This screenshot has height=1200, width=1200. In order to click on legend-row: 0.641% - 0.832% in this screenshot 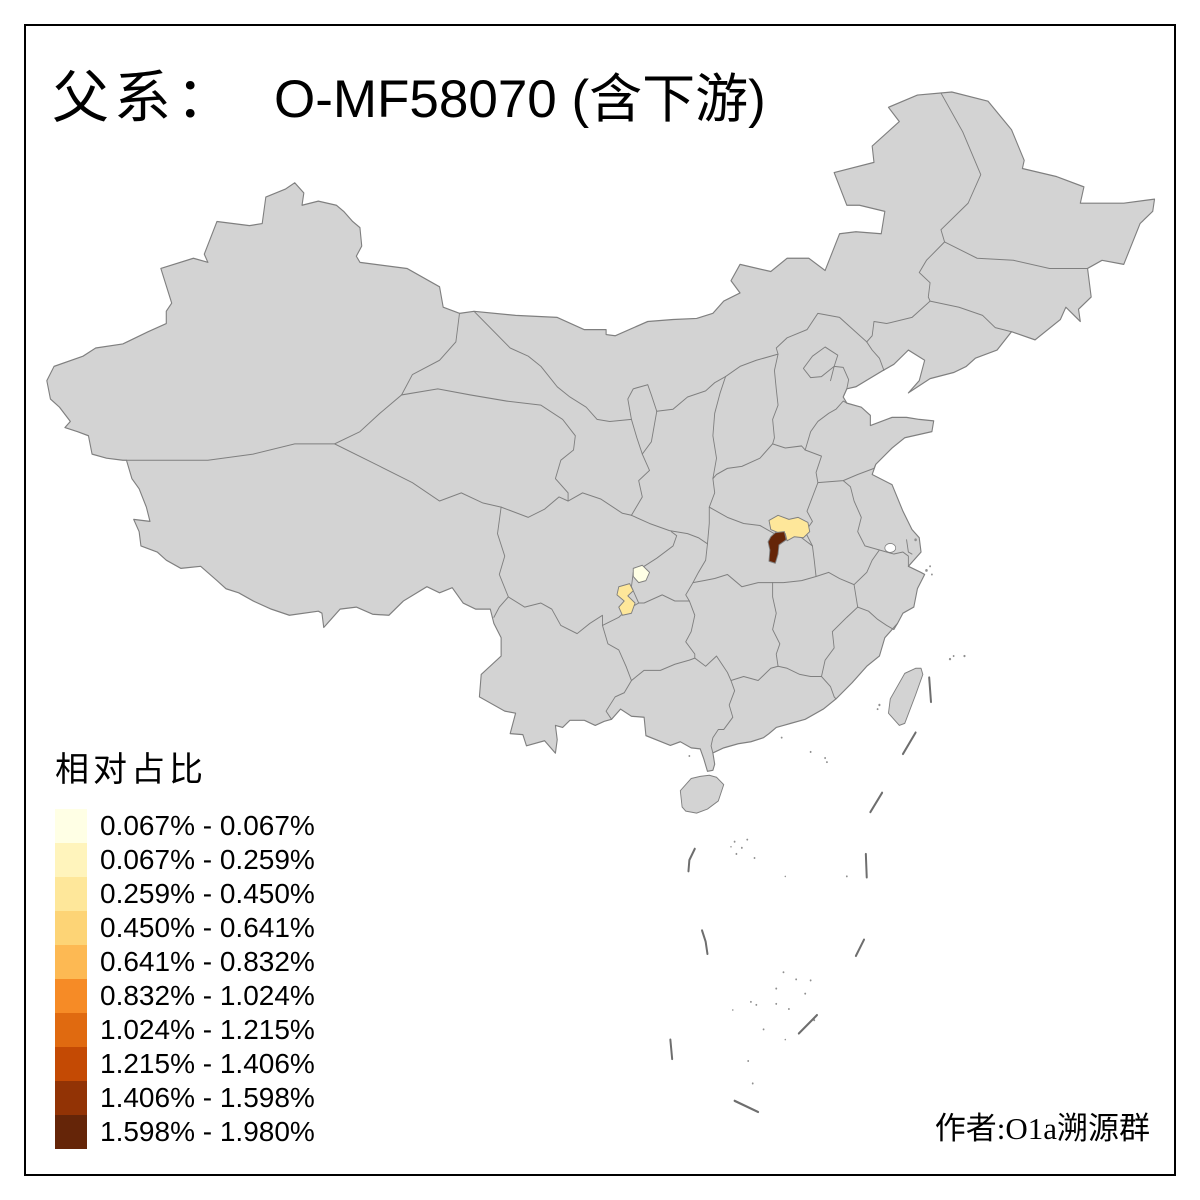, I will do `click(185, 962)`.